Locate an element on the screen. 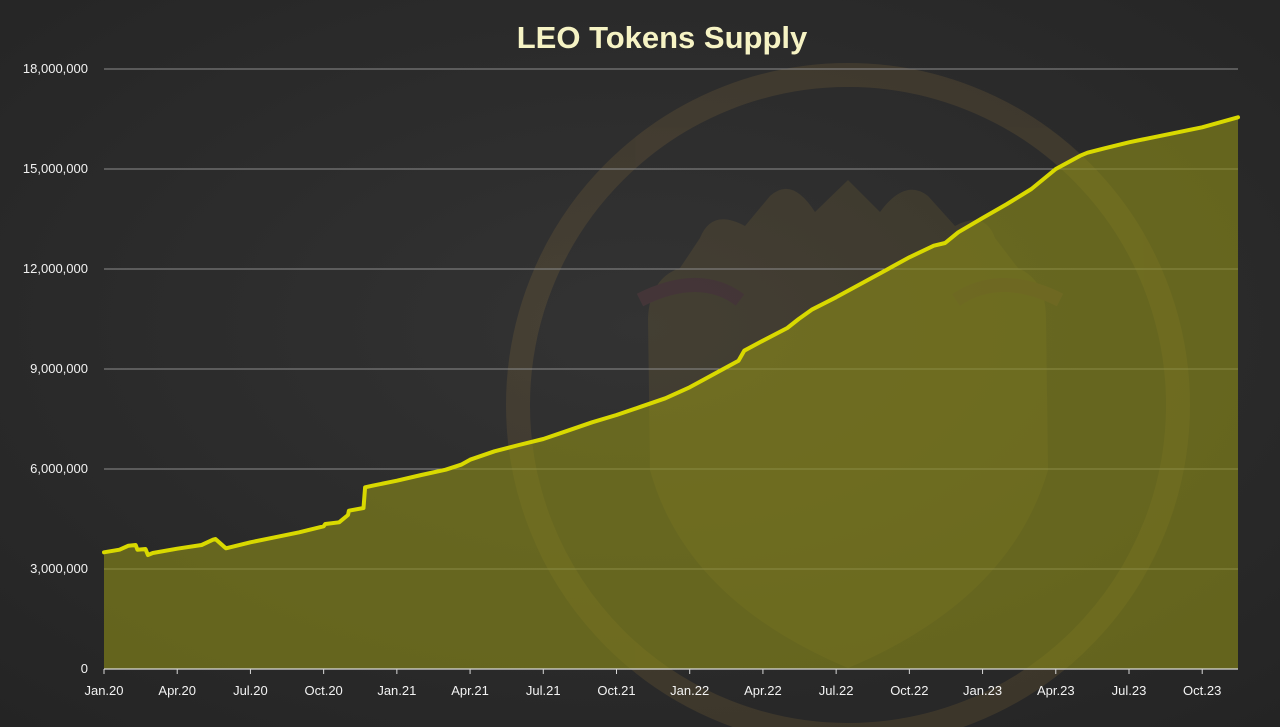 The image size is (1280, 727). x-tick-label: Jan.20 is located at coordinates (103, 690).